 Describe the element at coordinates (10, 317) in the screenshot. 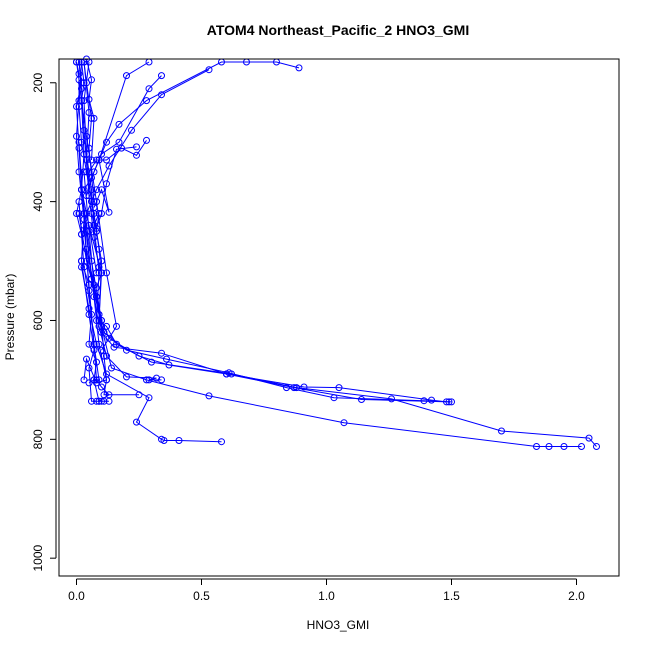

I see `y-axis-label: Pressure (mbar)` at that location.